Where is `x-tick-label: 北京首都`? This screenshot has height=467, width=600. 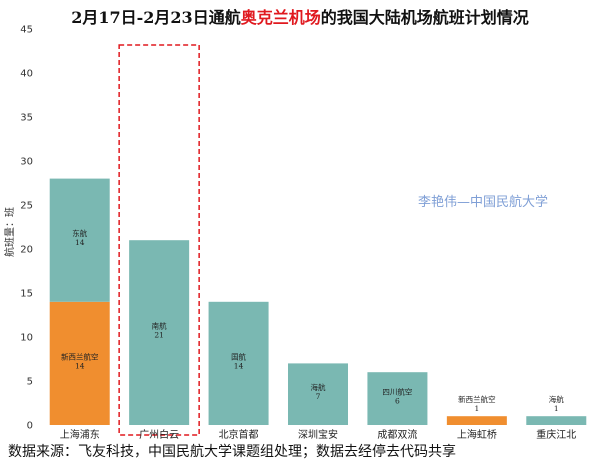
x-tick-label: 北京首都 is located at coordinates (239, 434).